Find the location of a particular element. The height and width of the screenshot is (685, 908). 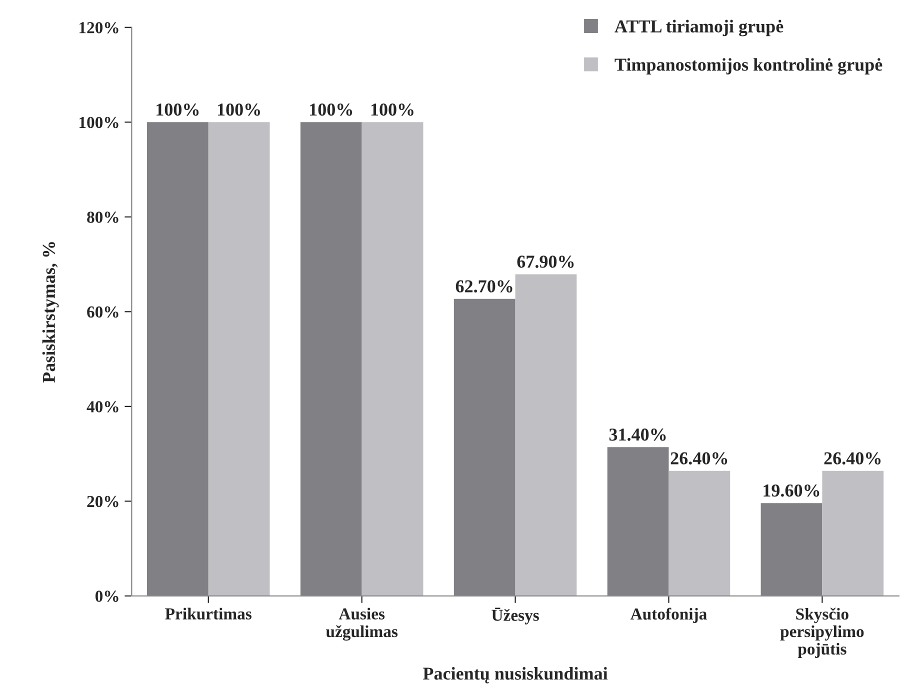

y-tick-label: 120% is located at coordinates (99, 28).